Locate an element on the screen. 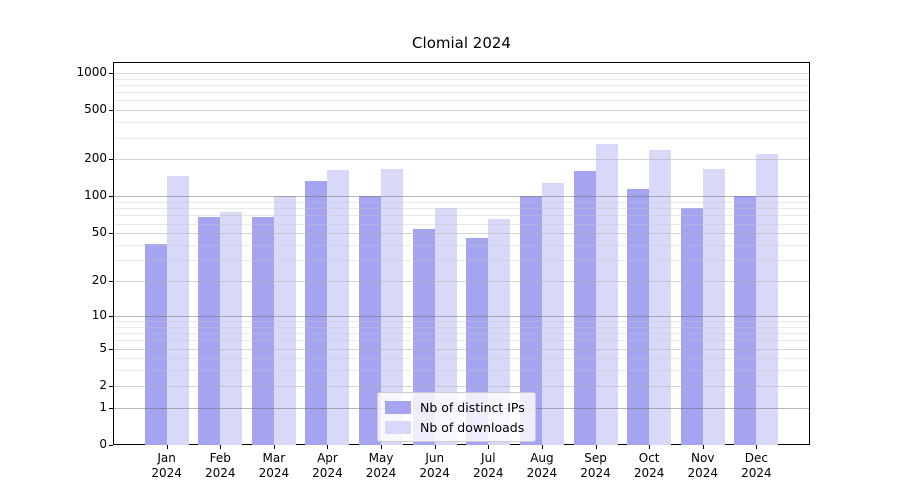 The height and width of the screenshot is (500, 900). legend: Nb of distinct IPs Nb of downloads is located at coordinates (456, 417).